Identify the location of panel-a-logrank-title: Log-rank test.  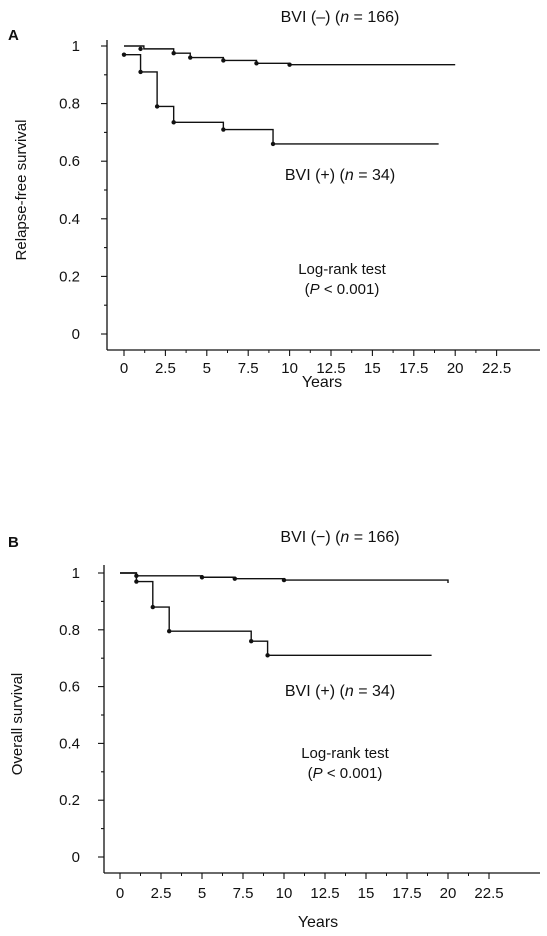
(342, 269).